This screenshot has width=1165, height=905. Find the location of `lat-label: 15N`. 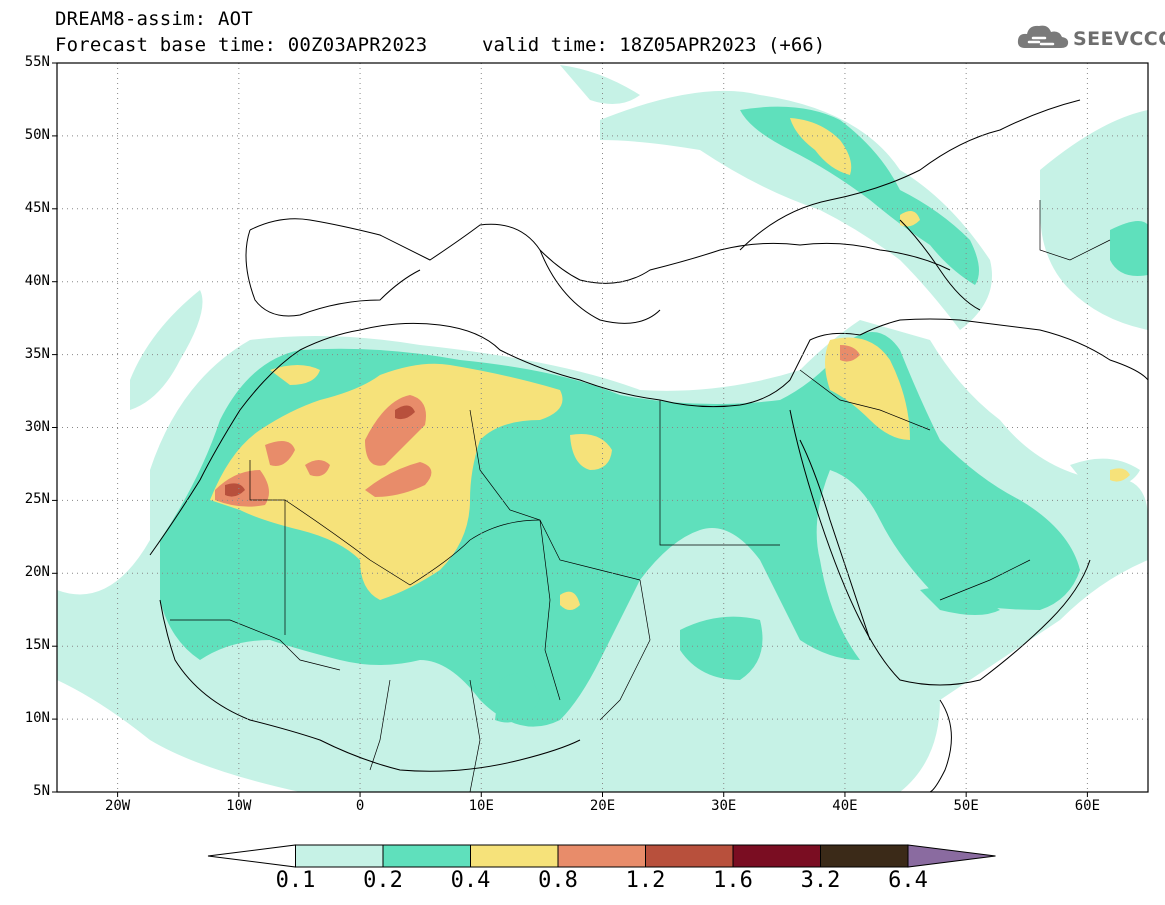

lat-label: 15N is located at coordinates (37, 645).